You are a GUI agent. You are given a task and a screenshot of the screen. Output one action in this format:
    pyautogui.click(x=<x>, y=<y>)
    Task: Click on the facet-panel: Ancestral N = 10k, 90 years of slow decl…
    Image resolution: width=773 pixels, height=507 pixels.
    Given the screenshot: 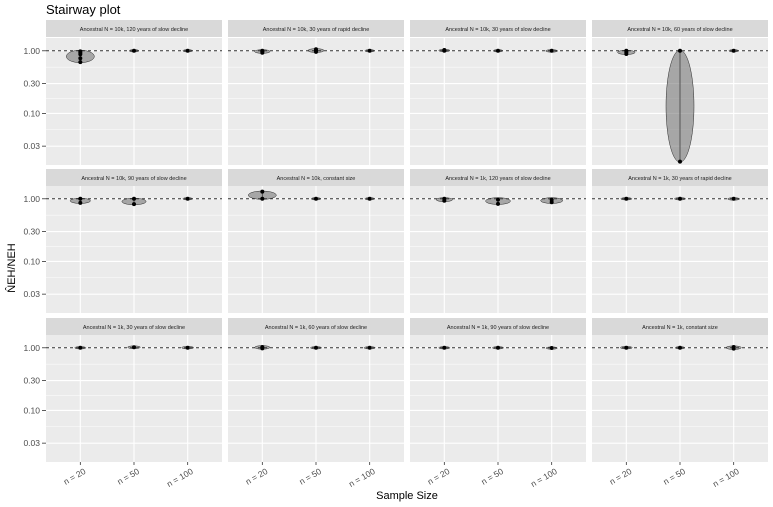 What is the action you would take?
    pyautogui.click(x=134, y=241)
    